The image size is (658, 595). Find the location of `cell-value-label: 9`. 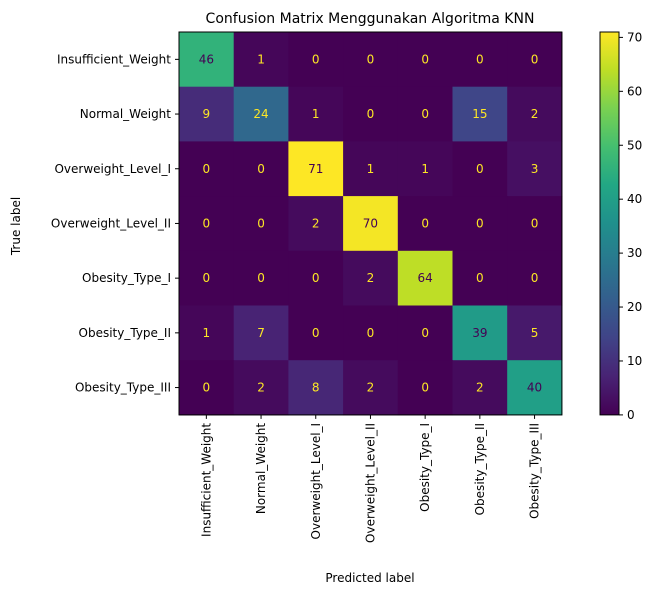

cell-value-label: 9 is located at coordinates (207, 114).